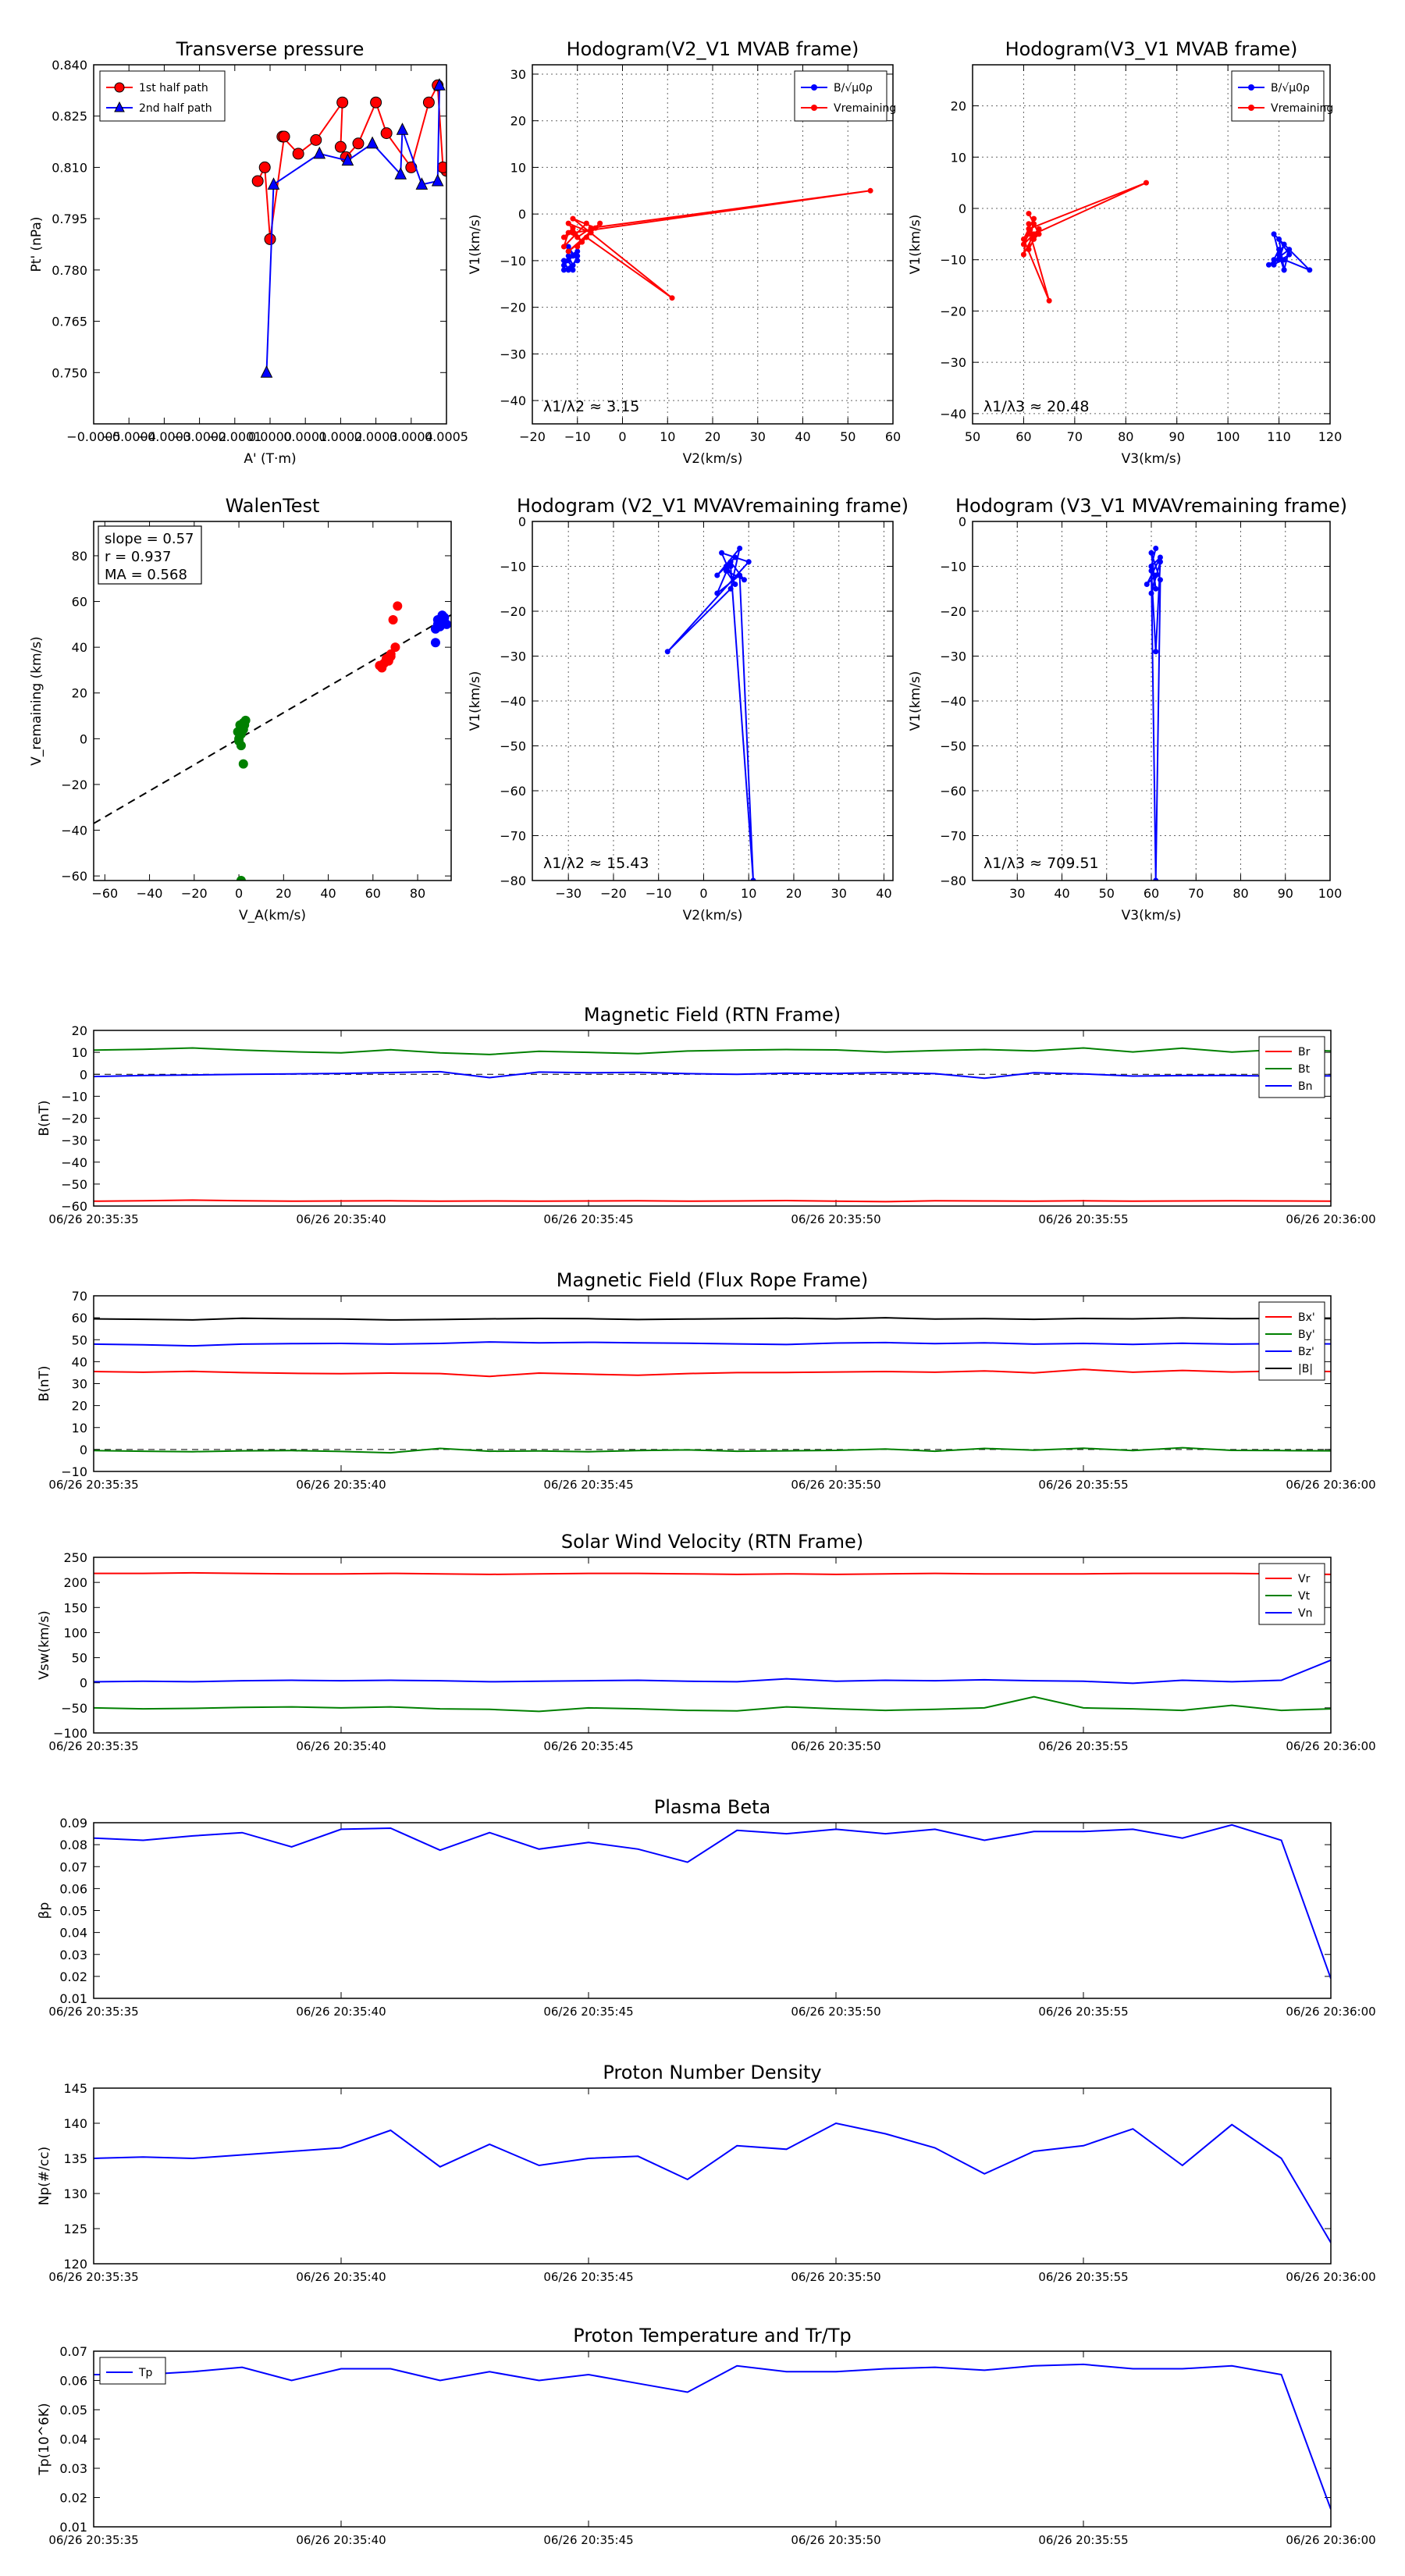  What do you see at coordinates (835, 2540) in the screenshot?
I see `x-tick-label: 06/26 20:35:50` at bounding box center [835, 2540].